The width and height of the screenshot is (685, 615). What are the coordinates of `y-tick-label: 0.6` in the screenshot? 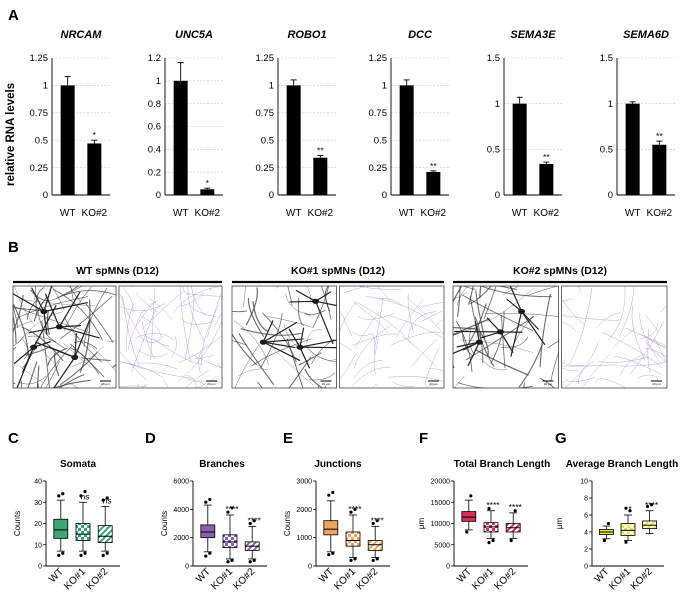 It's located at (154, 127).